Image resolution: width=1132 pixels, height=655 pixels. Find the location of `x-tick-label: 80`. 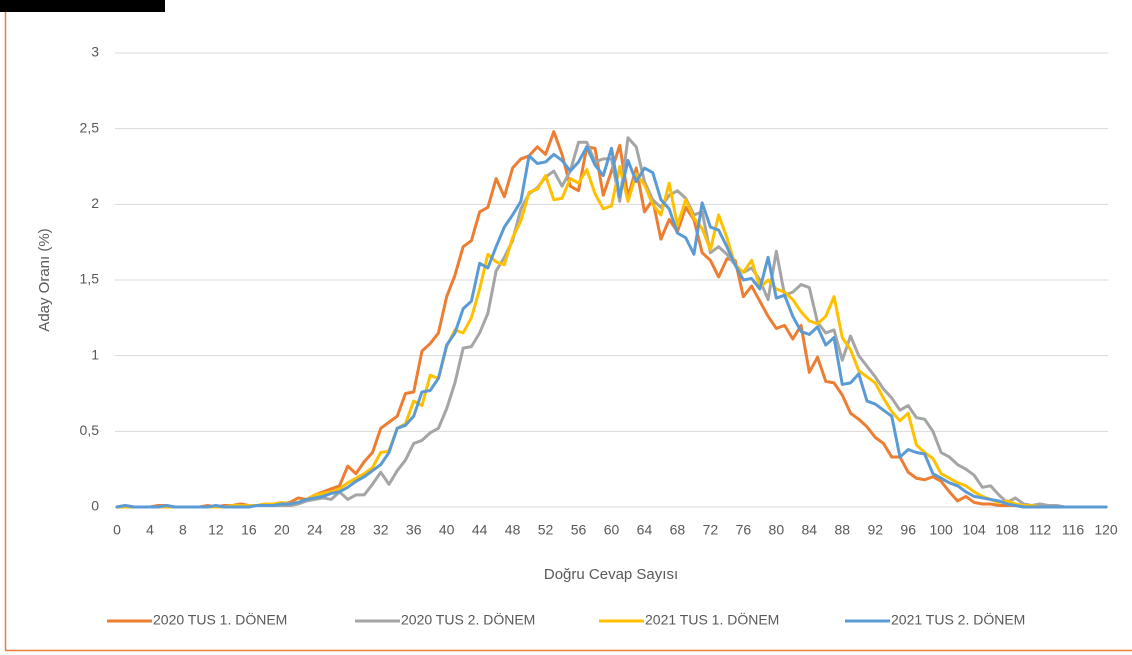

x-tick-label: 80 is located at coordinates (777, 530).